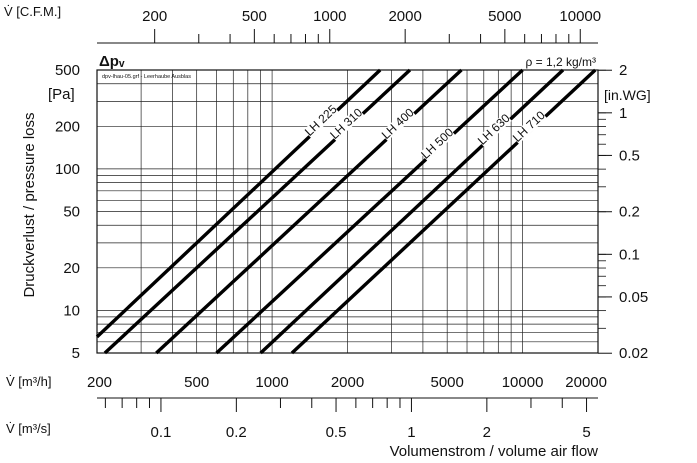 This screenshot has width=697, height=463. Describe the element at coordinates (487, 432) in the screenshot. I see `x-tick-label-m3s: 2` at that location.